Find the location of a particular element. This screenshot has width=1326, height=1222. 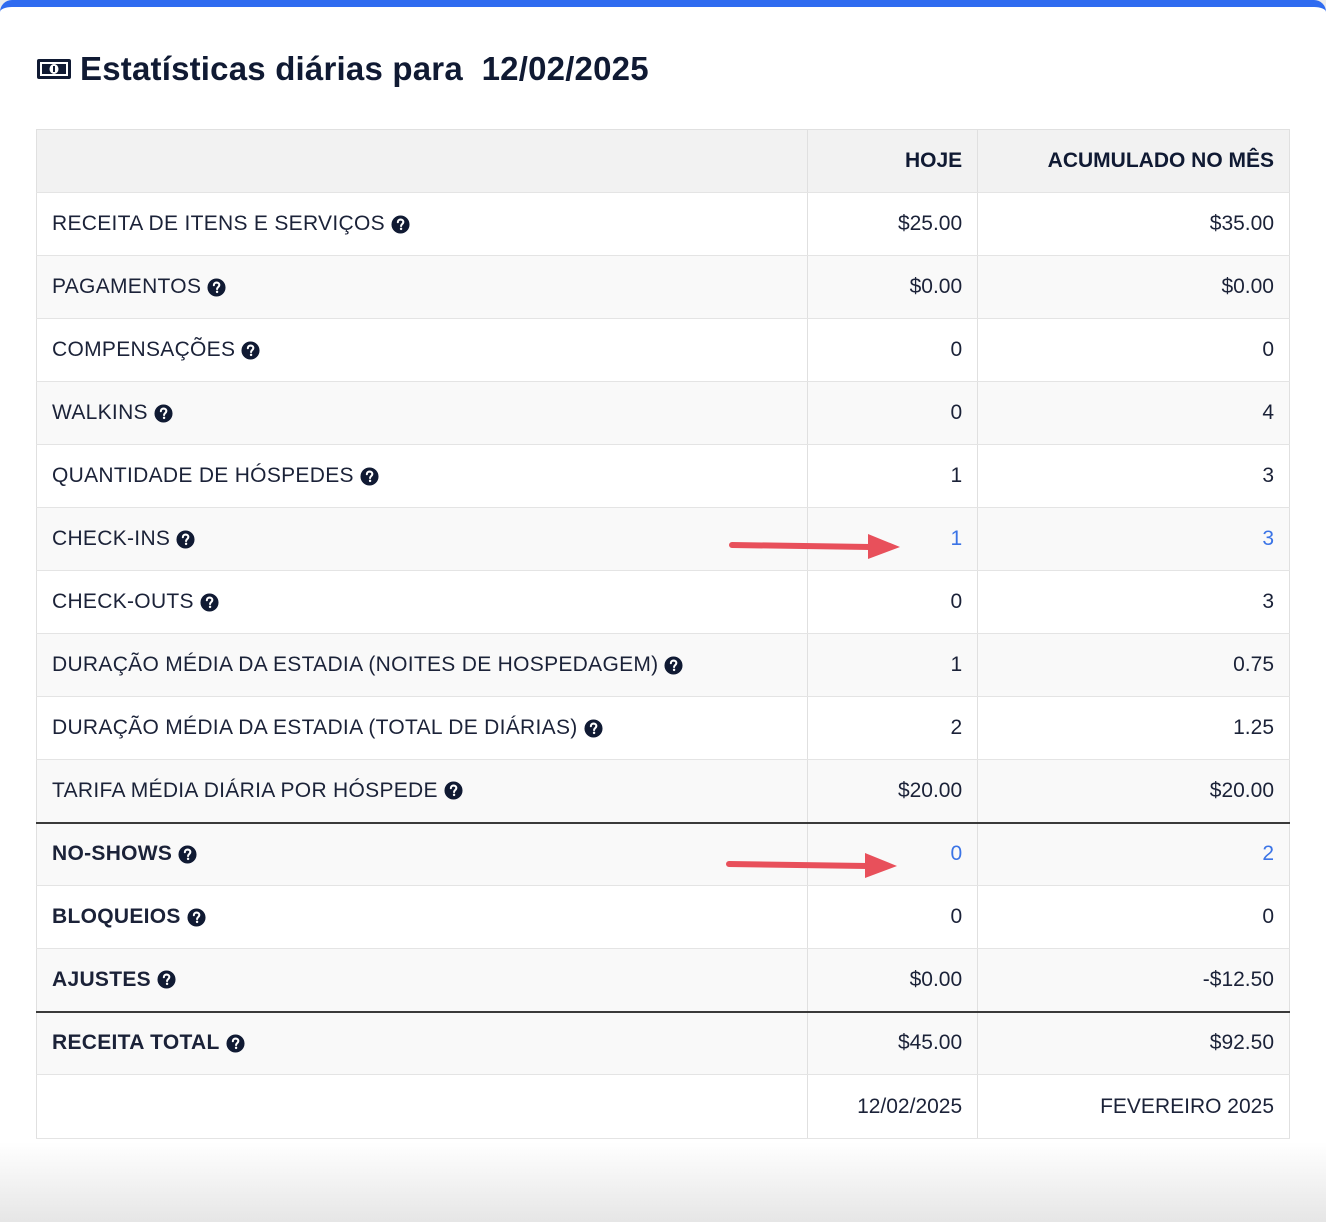

row-month: $20.00 is located at coordinates (1133, 791).